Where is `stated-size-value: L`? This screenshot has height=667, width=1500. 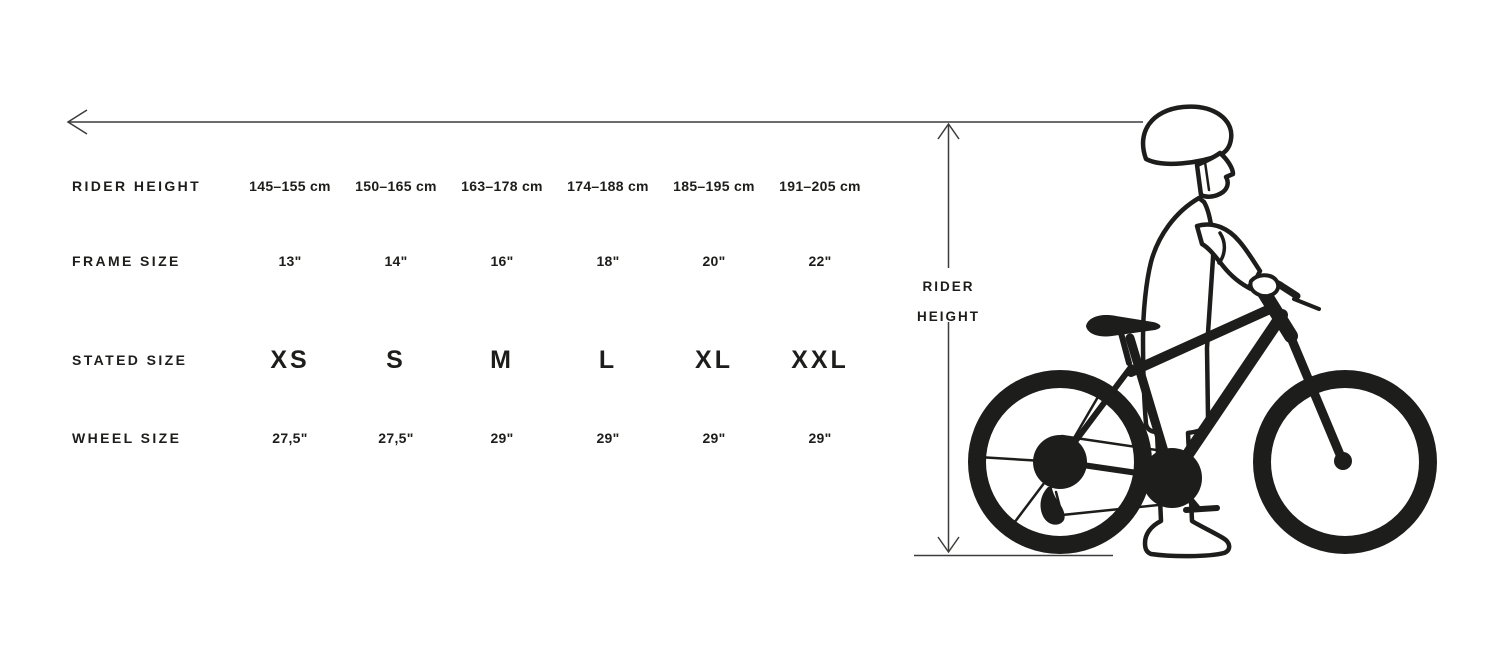 stated-size-value: L is located at coordinates (608, 359).